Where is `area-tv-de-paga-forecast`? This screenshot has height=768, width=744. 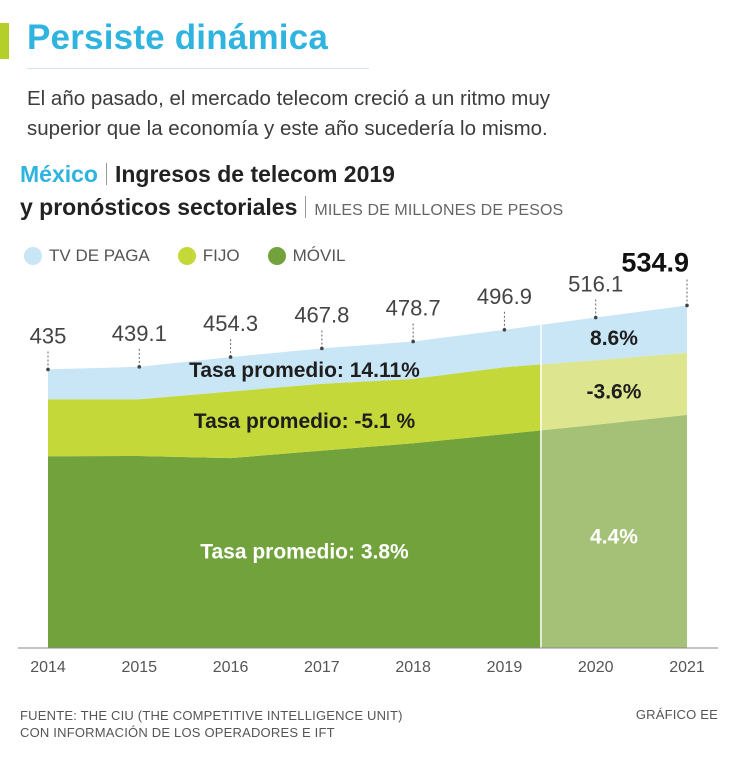 area-tv-de-paga-forecast is located at coordinates (613, 335).